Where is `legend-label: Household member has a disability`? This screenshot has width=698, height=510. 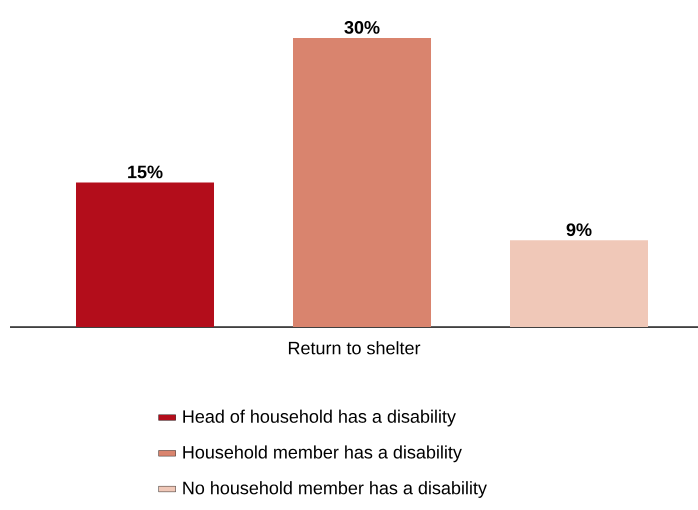
legend-label: Household member has a disability is located at coordinates (322, 453).